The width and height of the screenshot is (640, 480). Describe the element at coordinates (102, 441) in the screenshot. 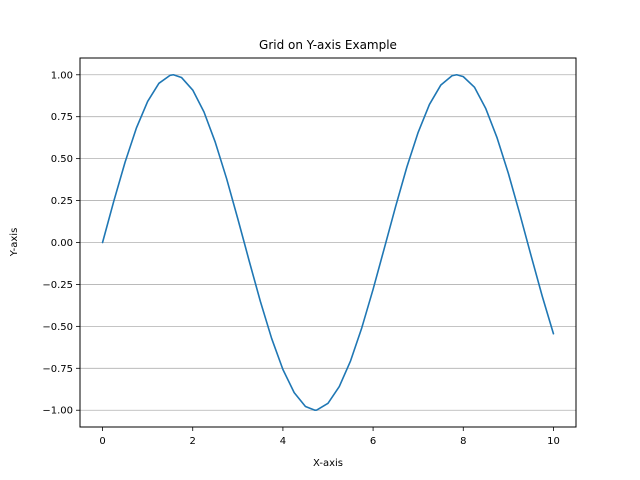

I see `x-tick-label: 0` at that location.